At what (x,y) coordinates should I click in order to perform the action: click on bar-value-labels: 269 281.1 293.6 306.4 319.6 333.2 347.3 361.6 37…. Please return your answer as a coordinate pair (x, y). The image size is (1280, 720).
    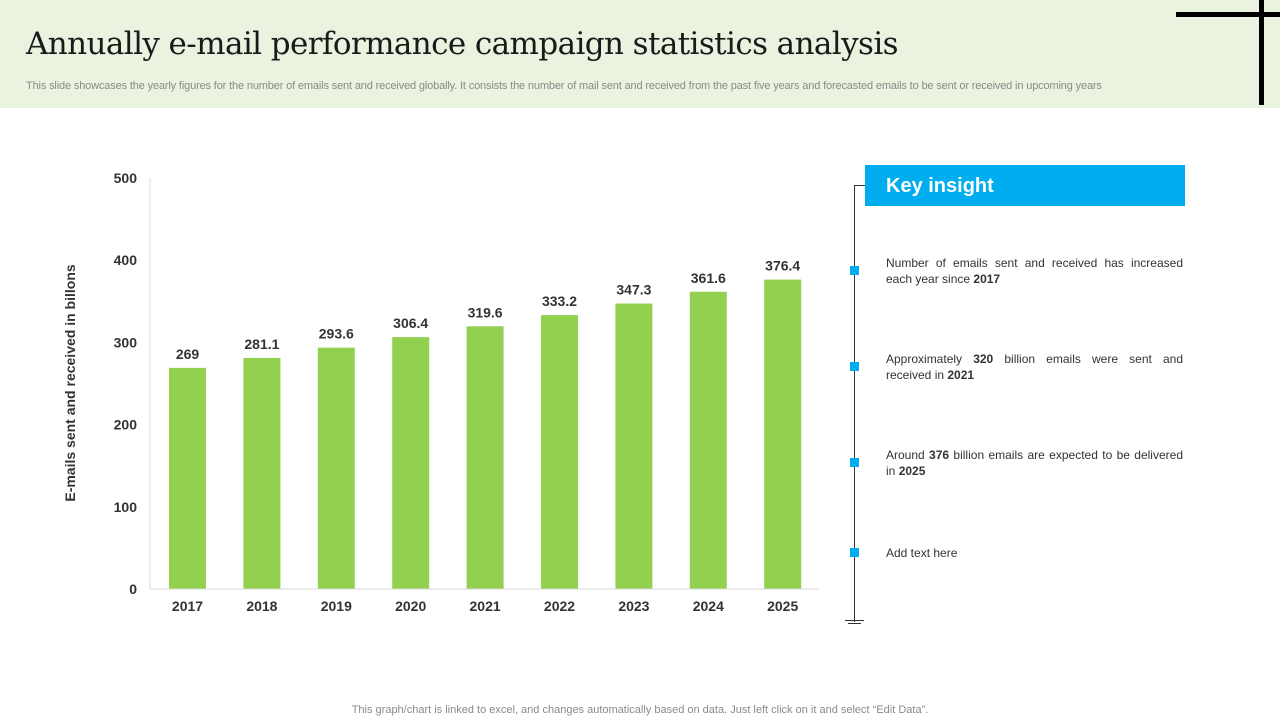
    Looking at the image, I should click on (488, 310).